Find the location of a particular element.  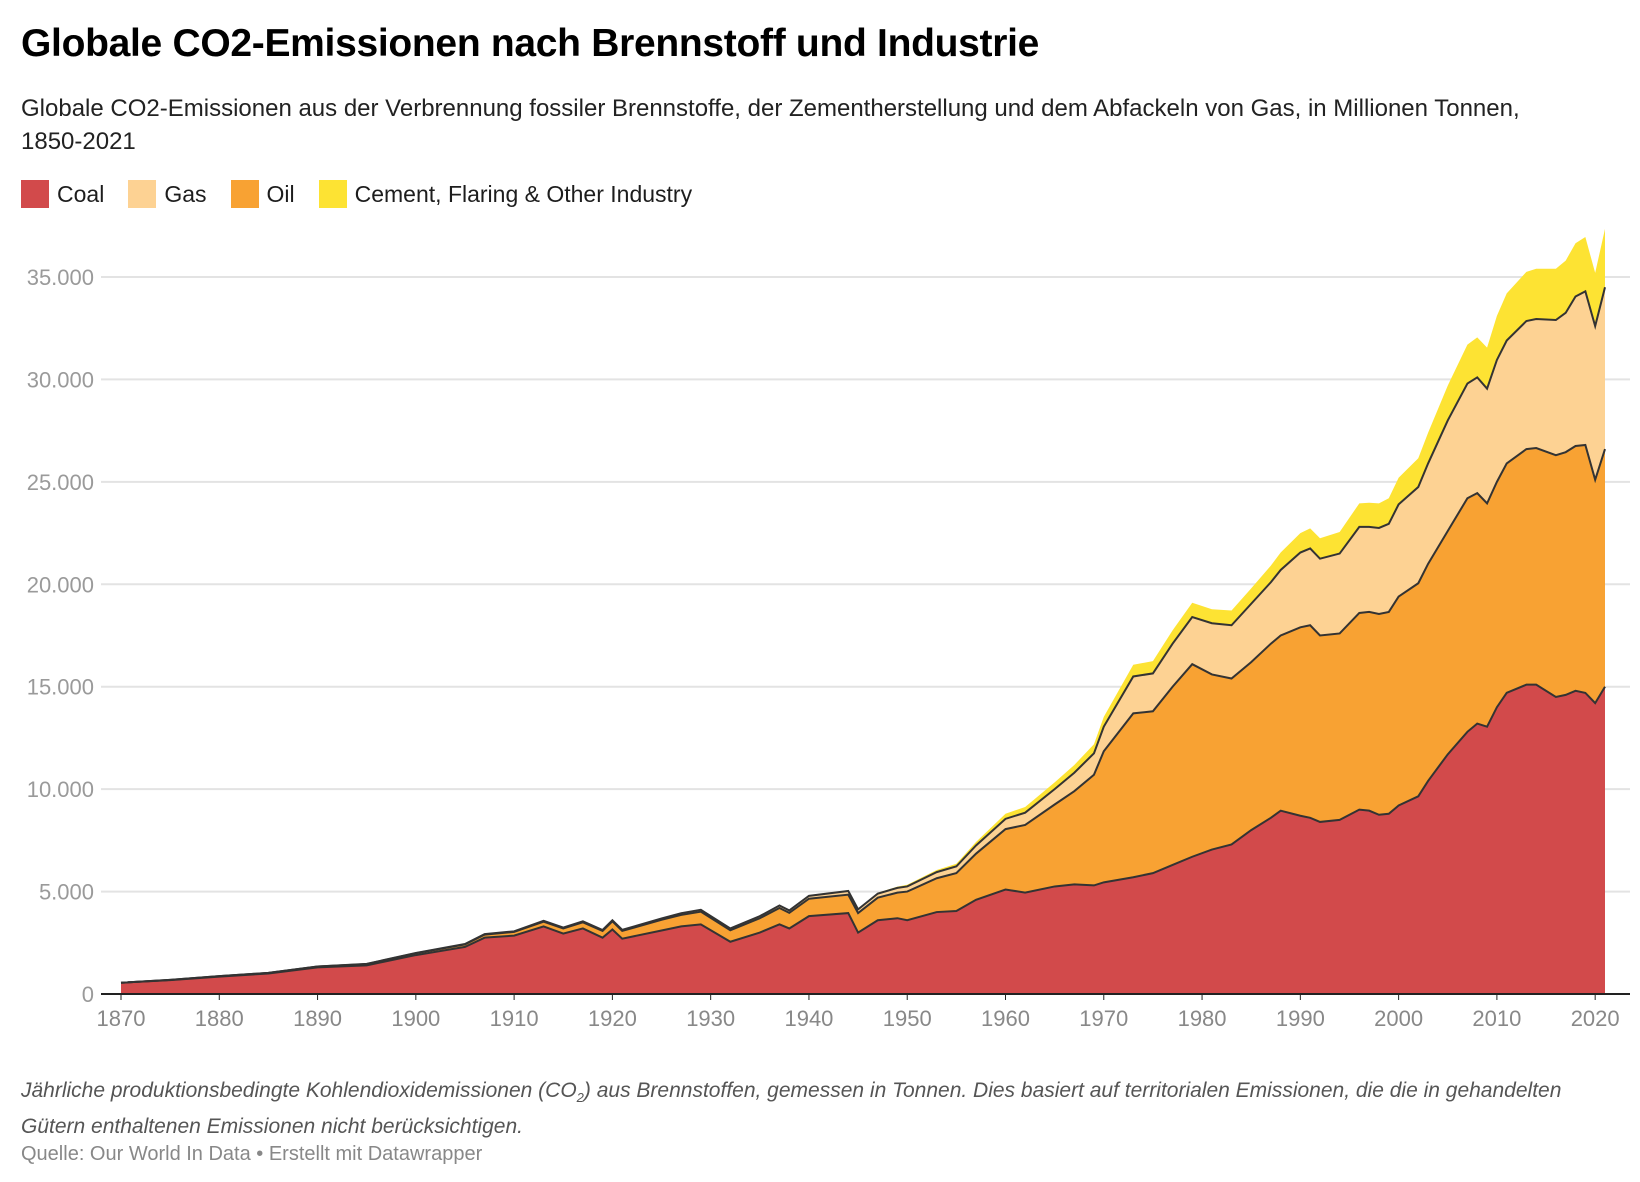

legend-item-gas: Gas is located at coordinates (167, 194).